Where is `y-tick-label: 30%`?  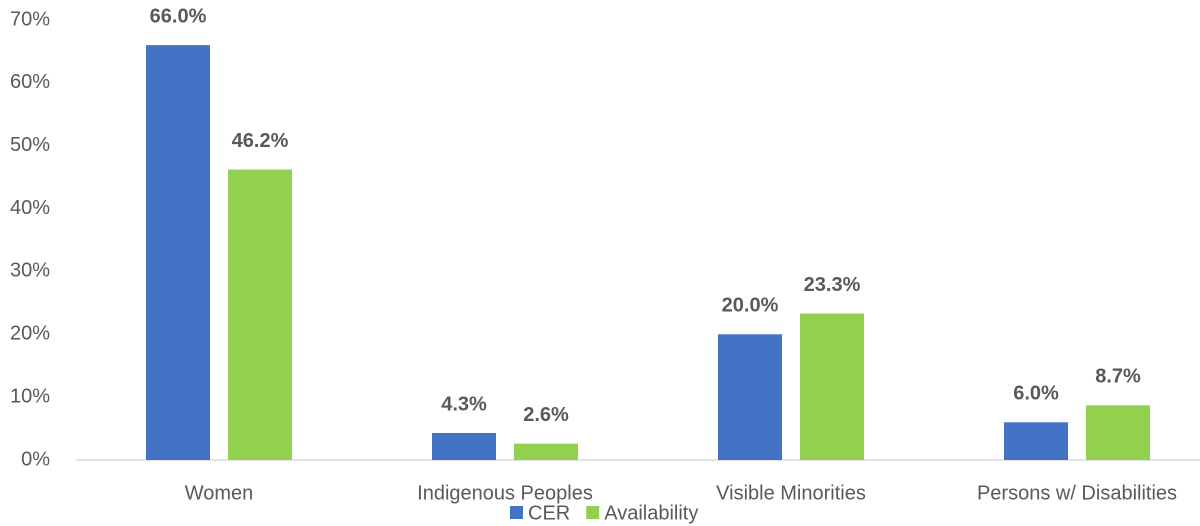
y-tick-label: 30% is located at coordinates (30, 271).